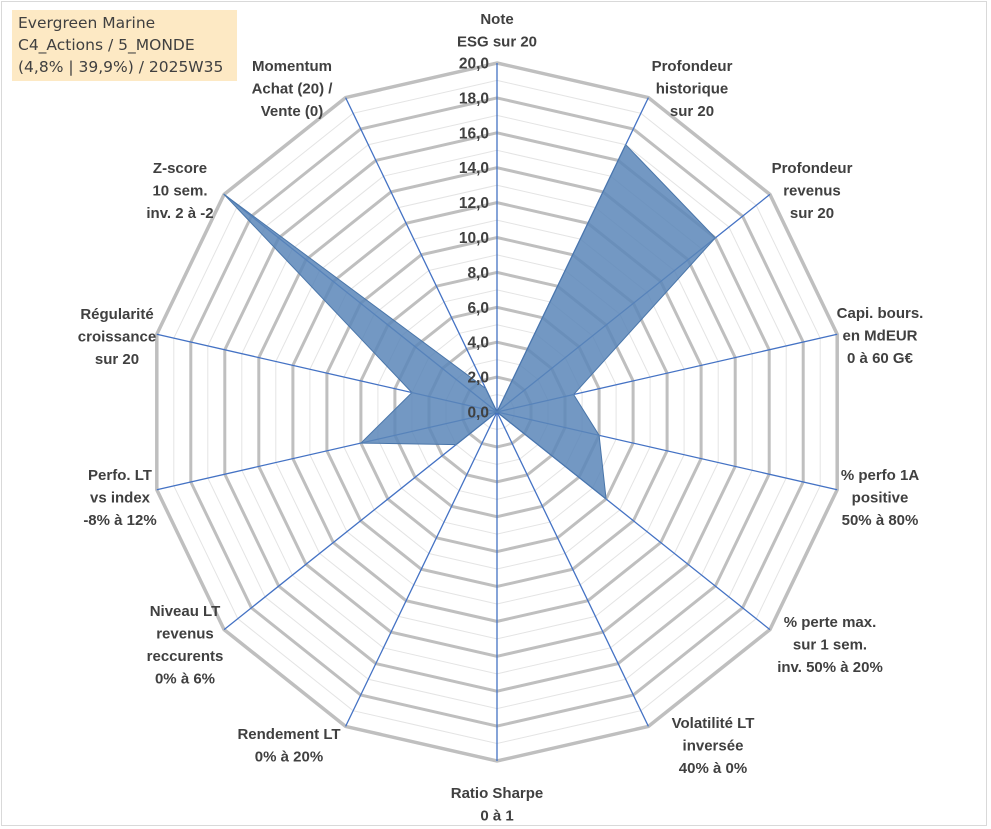  Describe the element at coordinates (497, 42) in the screenshot. I see `axis-label-line: ESG sur 20` at that location.